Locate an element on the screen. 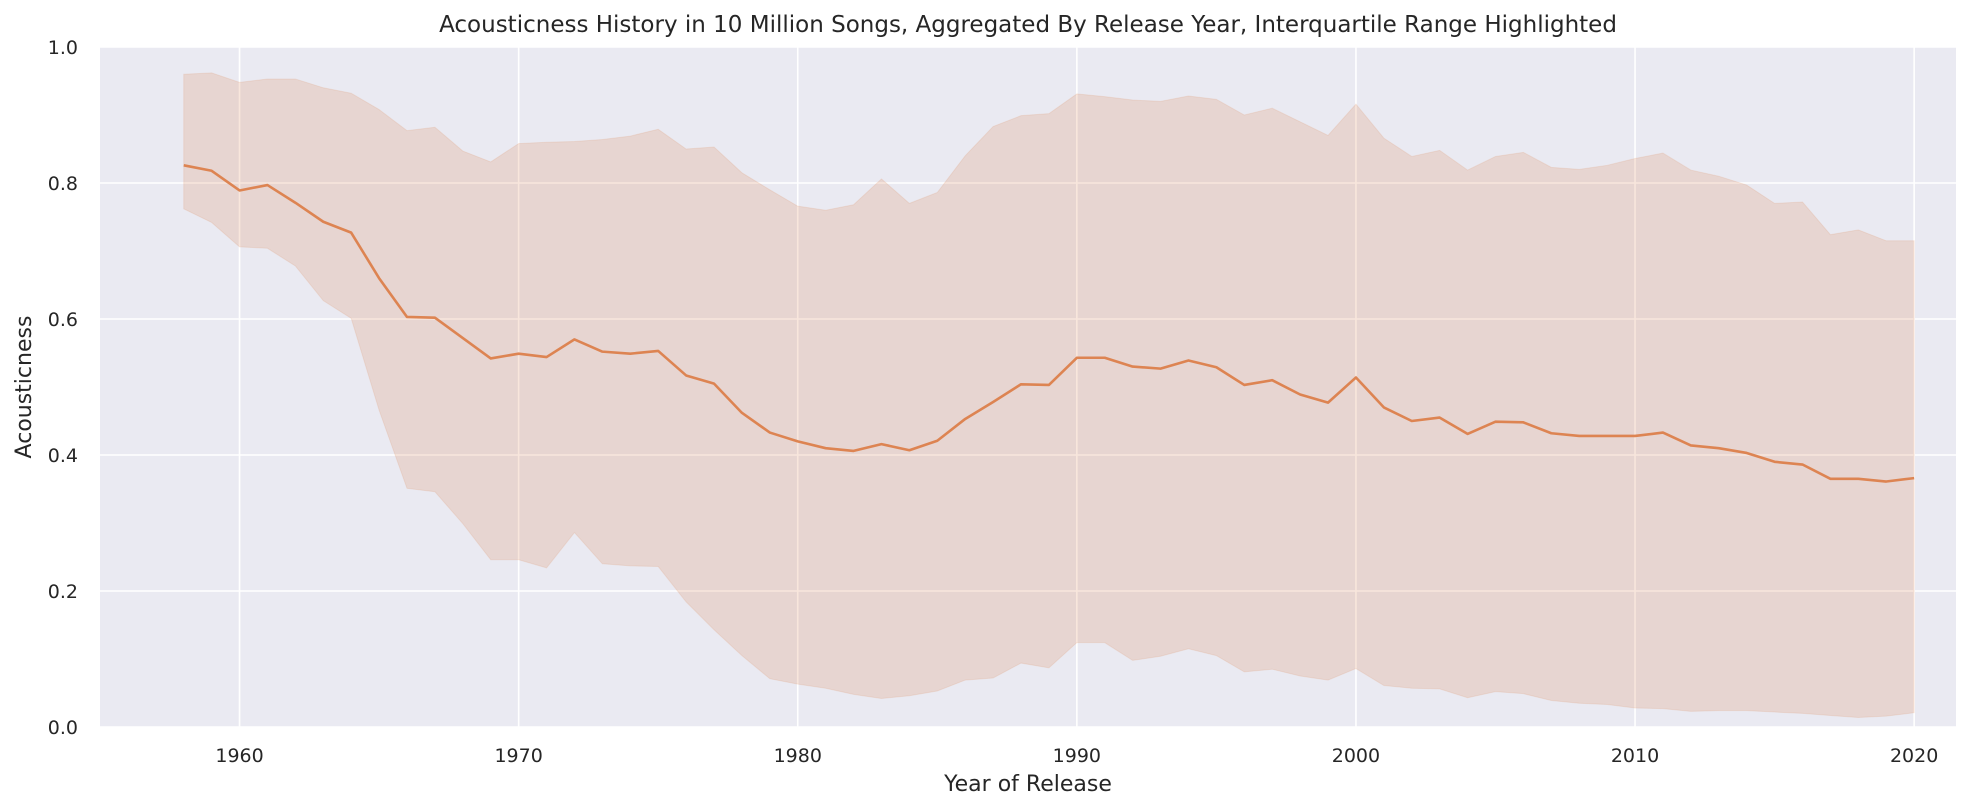 The width and height of the screenshot is (1973, 812). x-tick-label: 1960 is located at coordinates (239, 756).